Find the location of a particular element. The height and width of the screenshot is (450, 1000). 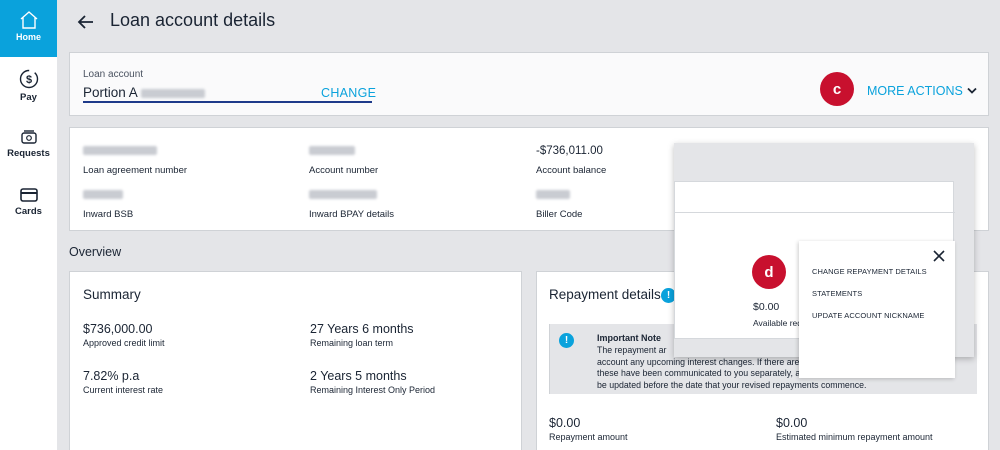

stat-min-repayment: $0.00 Estimated minimum repayment amount is located at coordinates (854, 429).